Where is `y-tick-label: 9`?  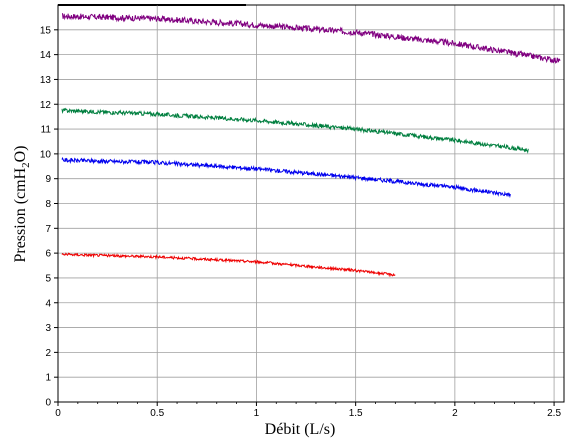 y-tick-label: 9 is located at coordinates (48, 179).